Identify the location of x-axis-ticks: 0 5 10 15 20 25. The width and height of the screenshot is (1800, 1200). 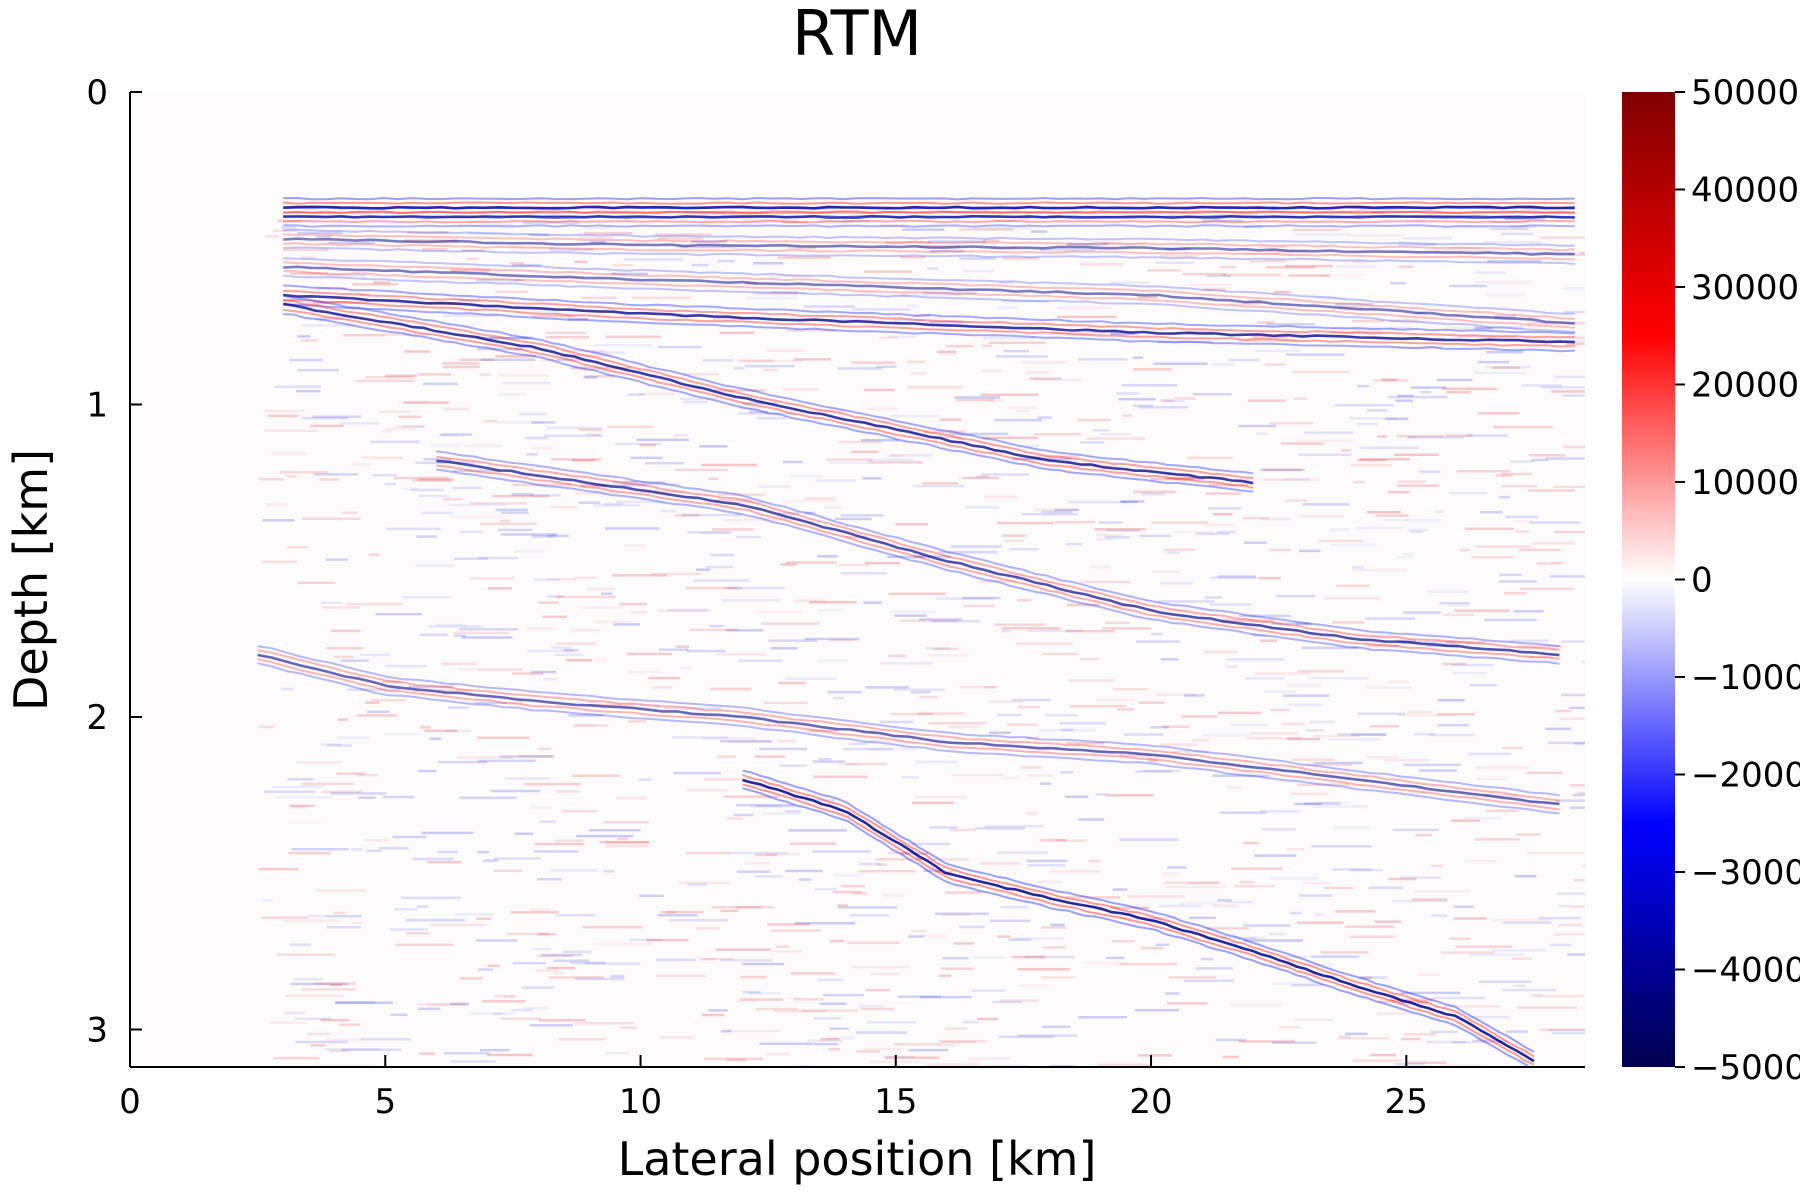
(773, 1088).